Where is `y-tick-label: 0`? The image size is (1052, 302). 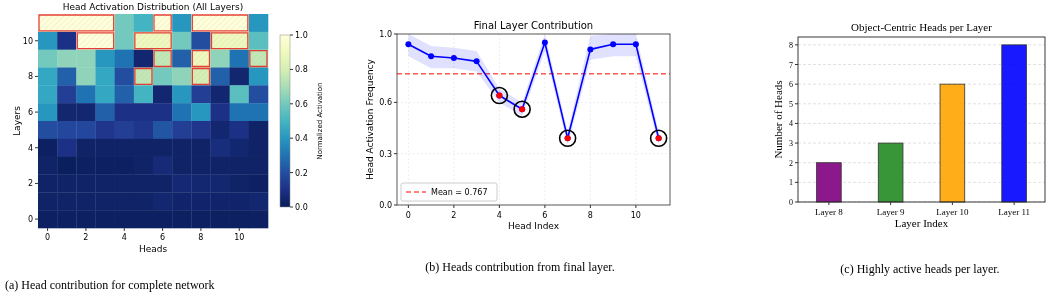
y-tick-label: 0 is located at coordinates (791, 202).